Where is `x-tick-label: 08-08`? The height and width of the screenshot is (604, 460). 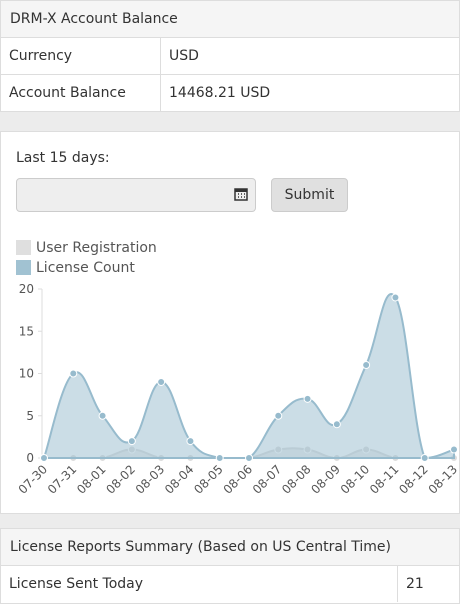 x-tick-label: 08-08 is located at coordinates (296, 479).